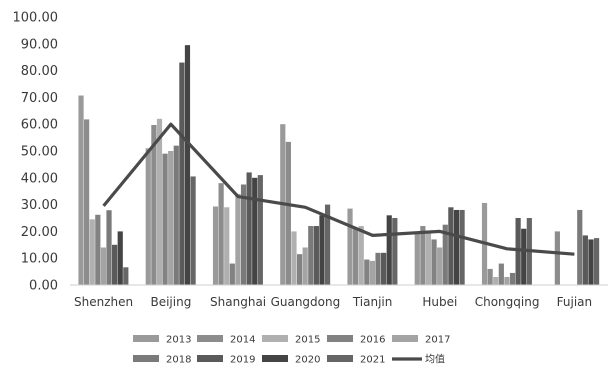 The image size is (611, 371). I want to click on bar-2015-beijing, so click(159, 201).